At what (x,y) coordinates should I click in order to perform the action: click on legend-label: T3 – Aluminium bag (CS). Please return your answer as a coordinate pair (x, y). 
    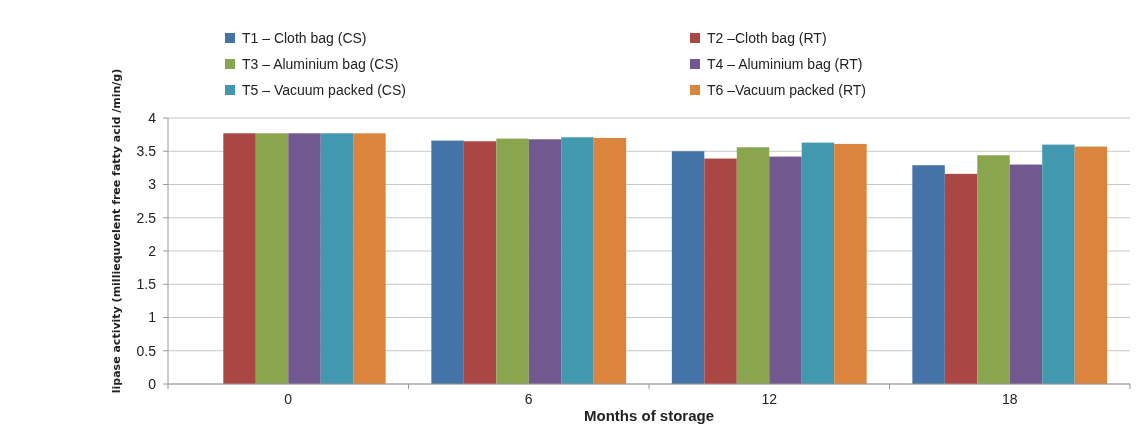
    Looking at the image, I should click on (320, 64).